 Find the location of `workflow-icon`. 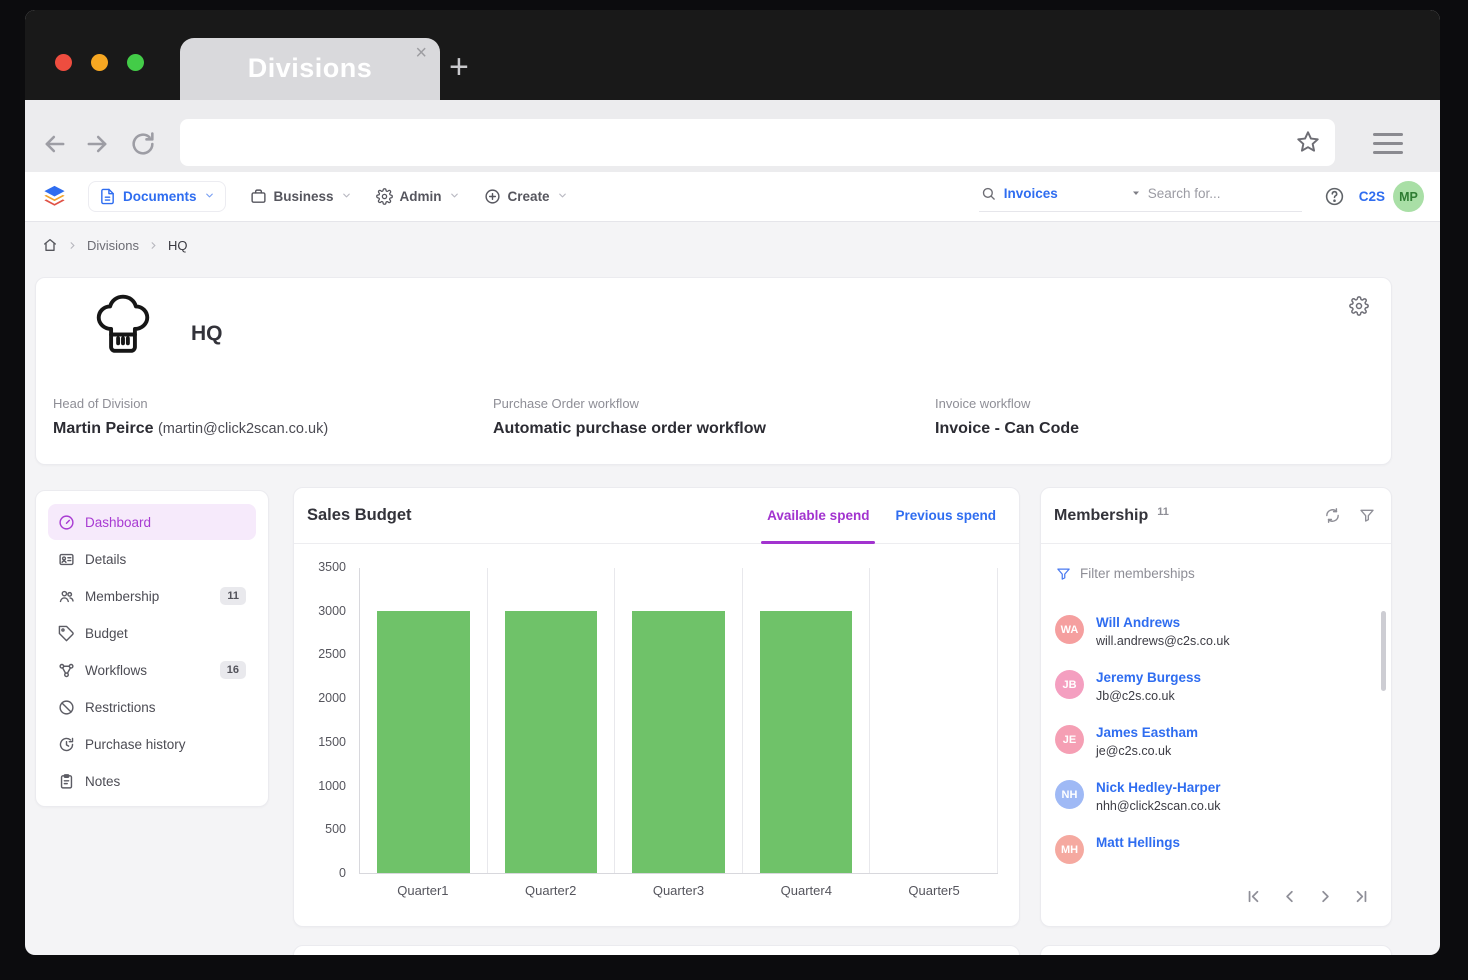

workflow-icon is located at coordinates (66, 670).